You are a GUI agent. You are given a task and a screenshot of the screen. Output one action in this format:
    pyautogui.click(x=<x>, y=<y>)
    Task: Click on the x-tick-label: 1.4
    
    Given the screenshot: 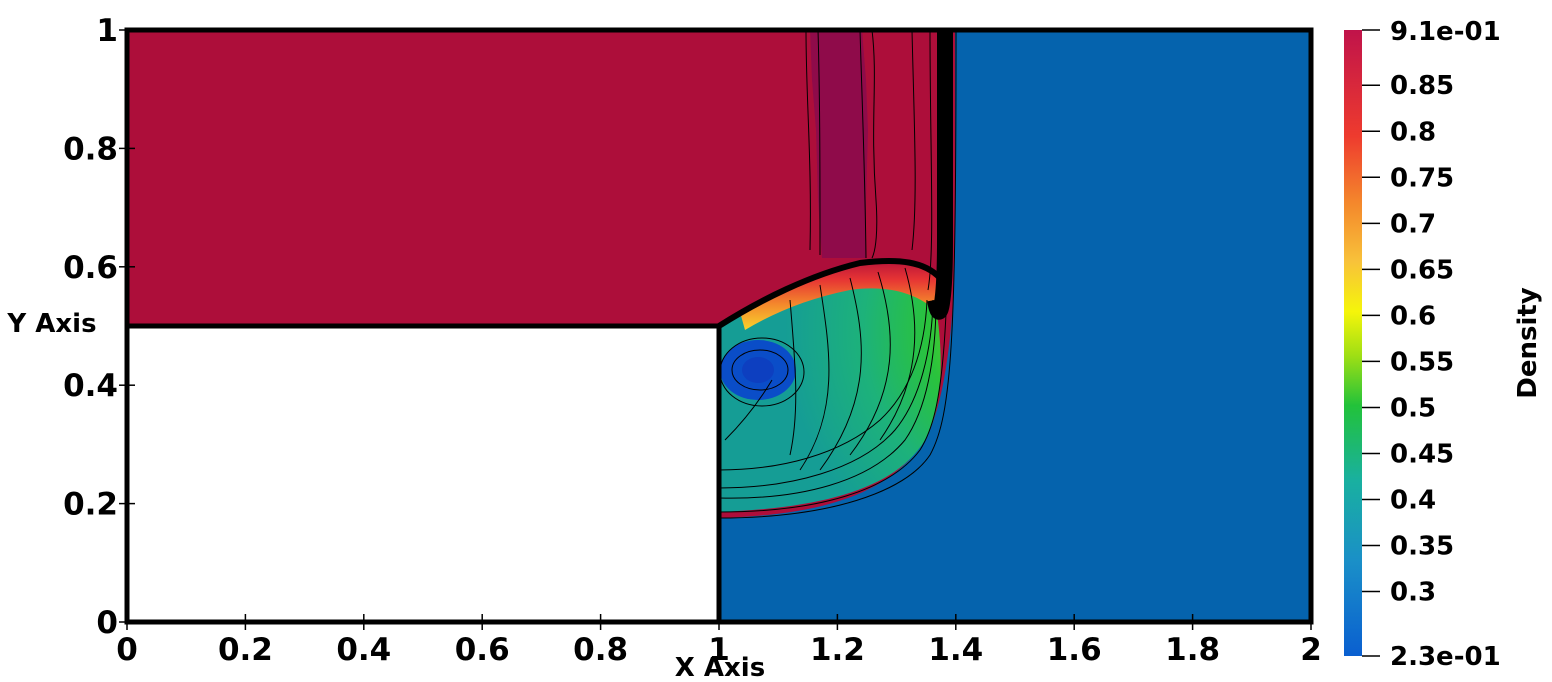 What is the action you would take?
    pyautogui.click(x=955, y=650)
    